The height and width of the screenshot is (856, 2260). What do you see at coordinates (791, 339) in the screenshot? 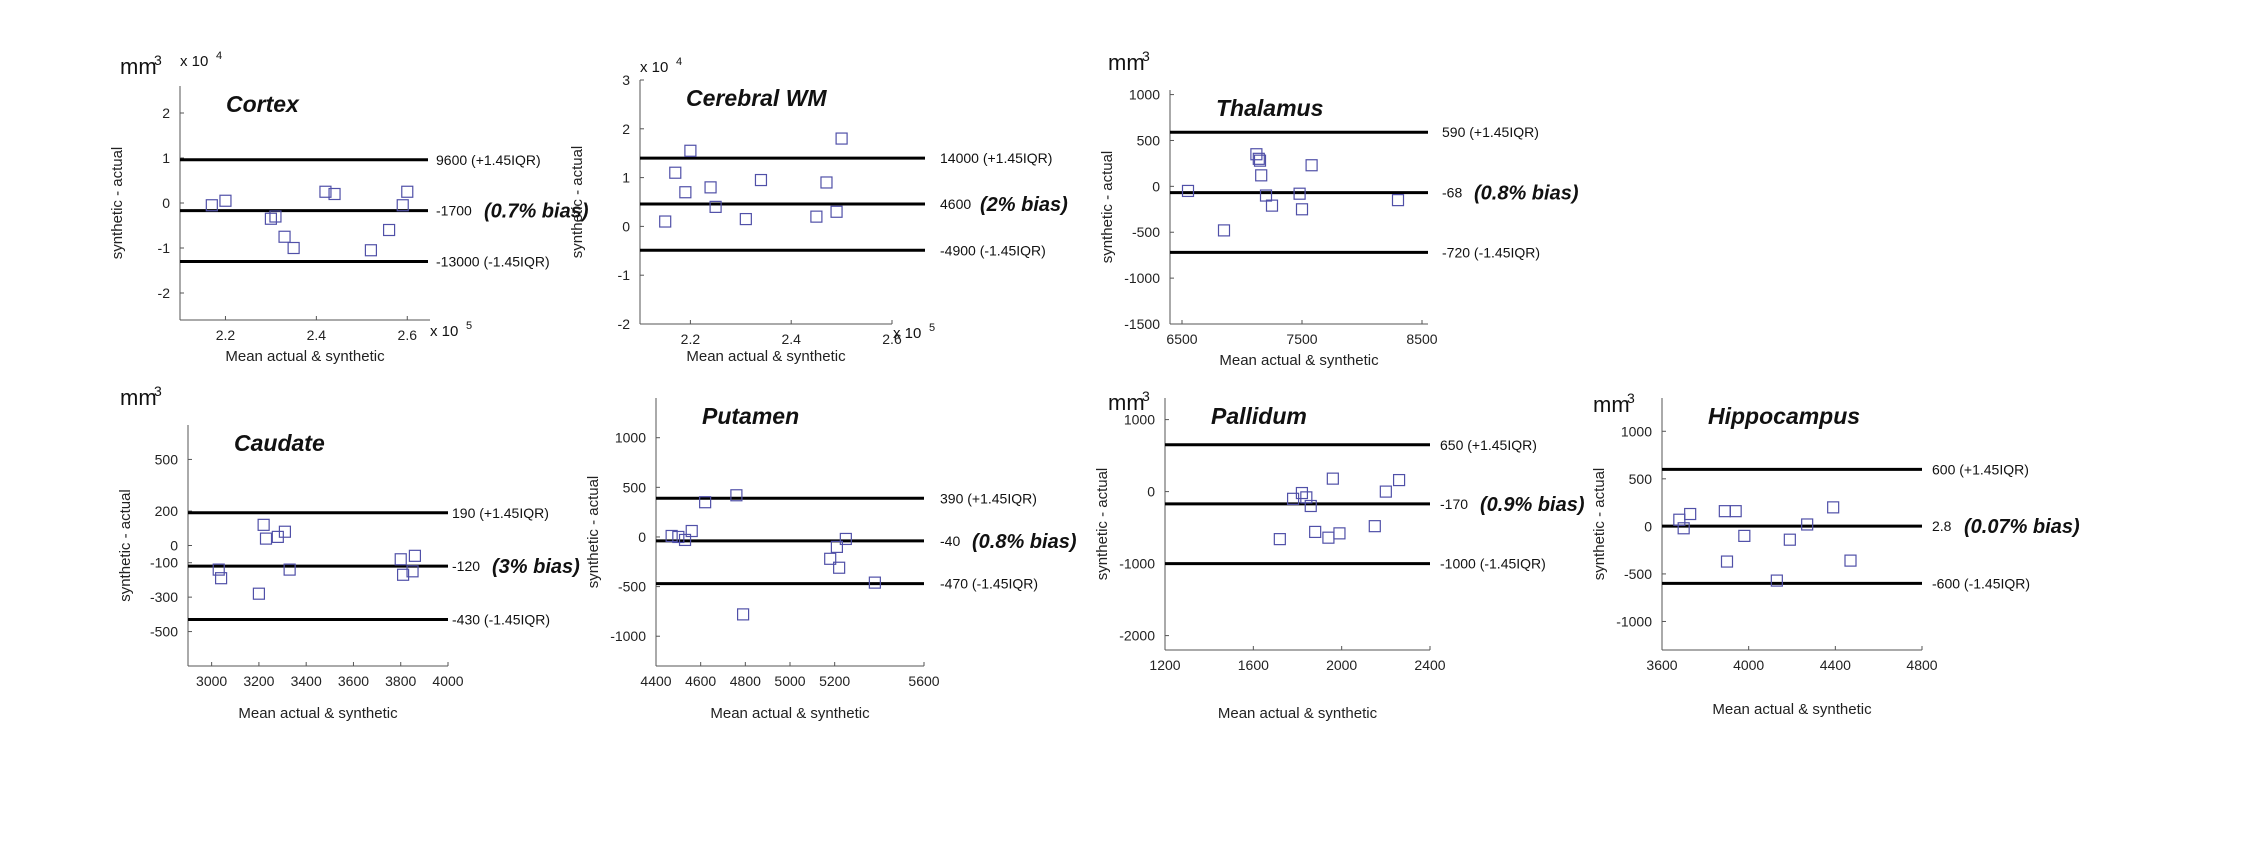
I see `panel-2-x-tick-label: 2.4` at bounding box center [791, 339].